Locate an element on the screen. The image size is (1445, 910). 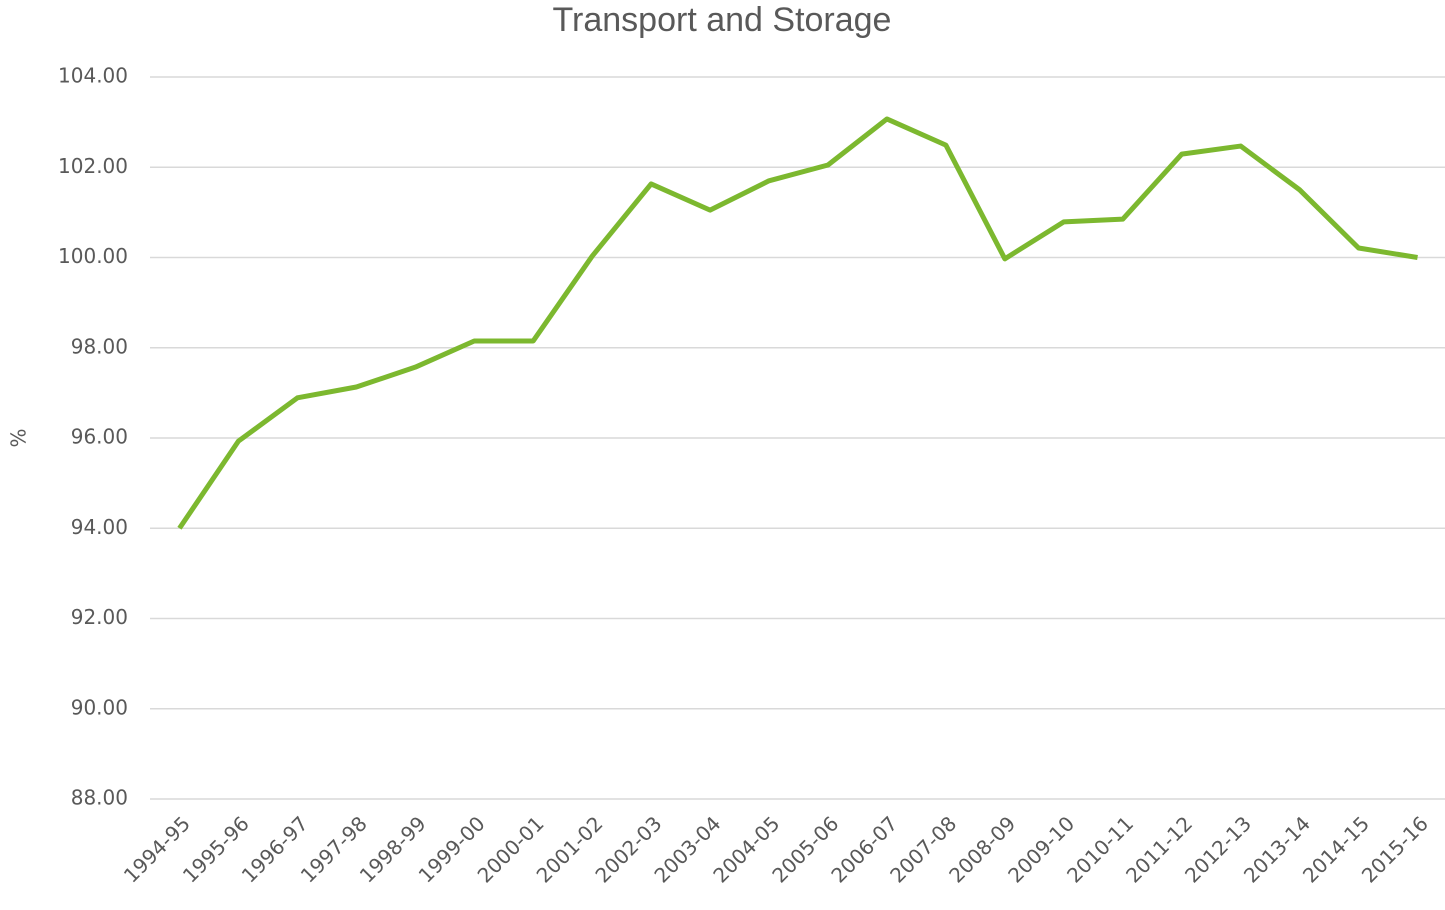
y-tick-label: 96.00 is located at coordinates (99, 437).